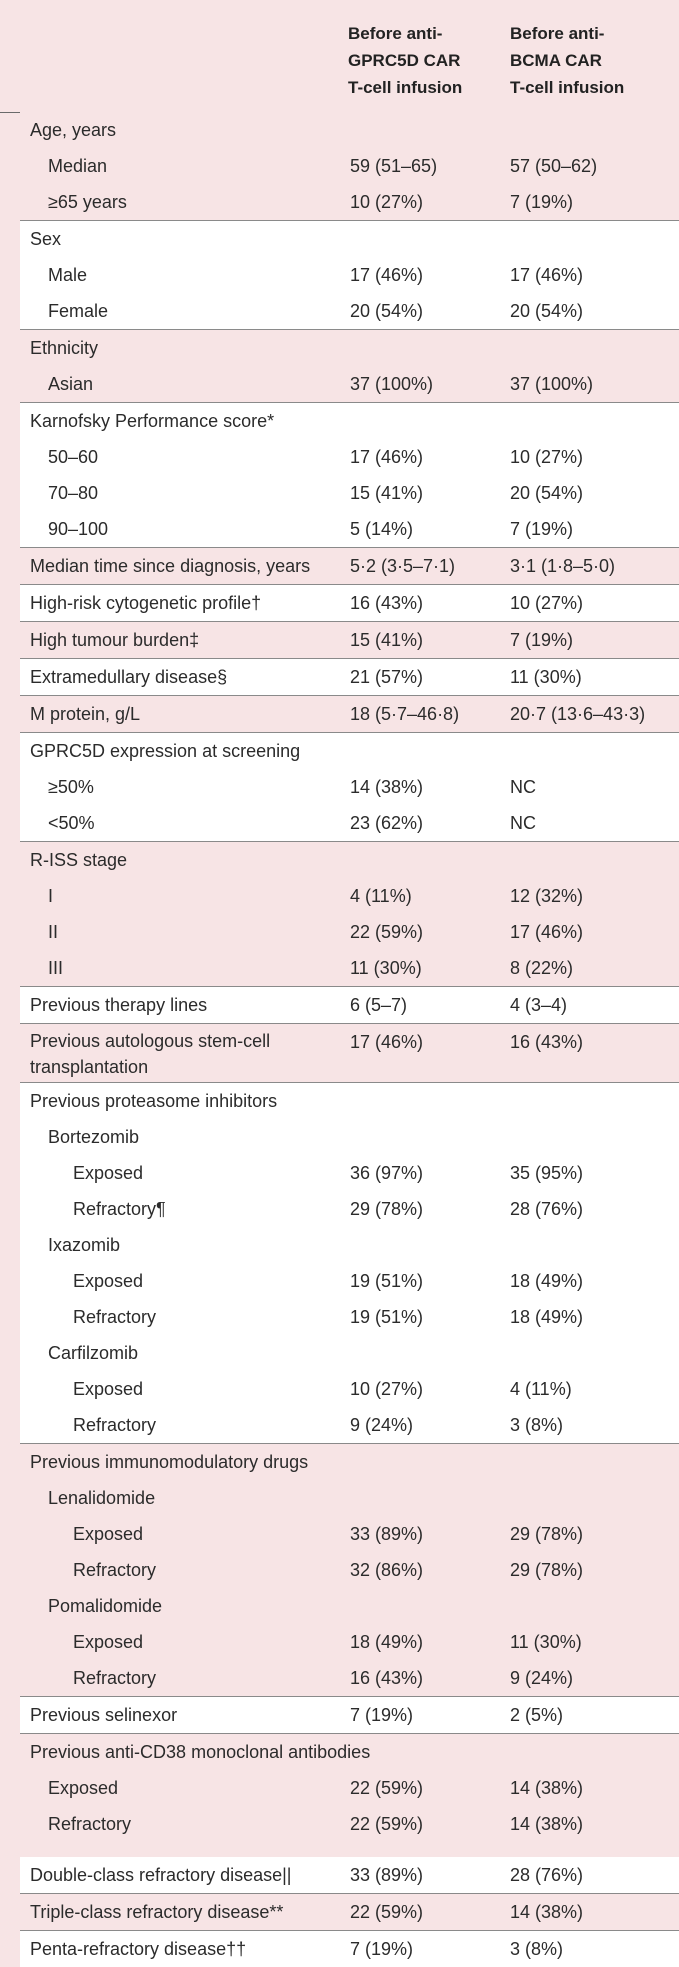 The height and width of the screenshot is (1967, 679). I want to click on row-label: High tumour burden‡, so click(115, 640).